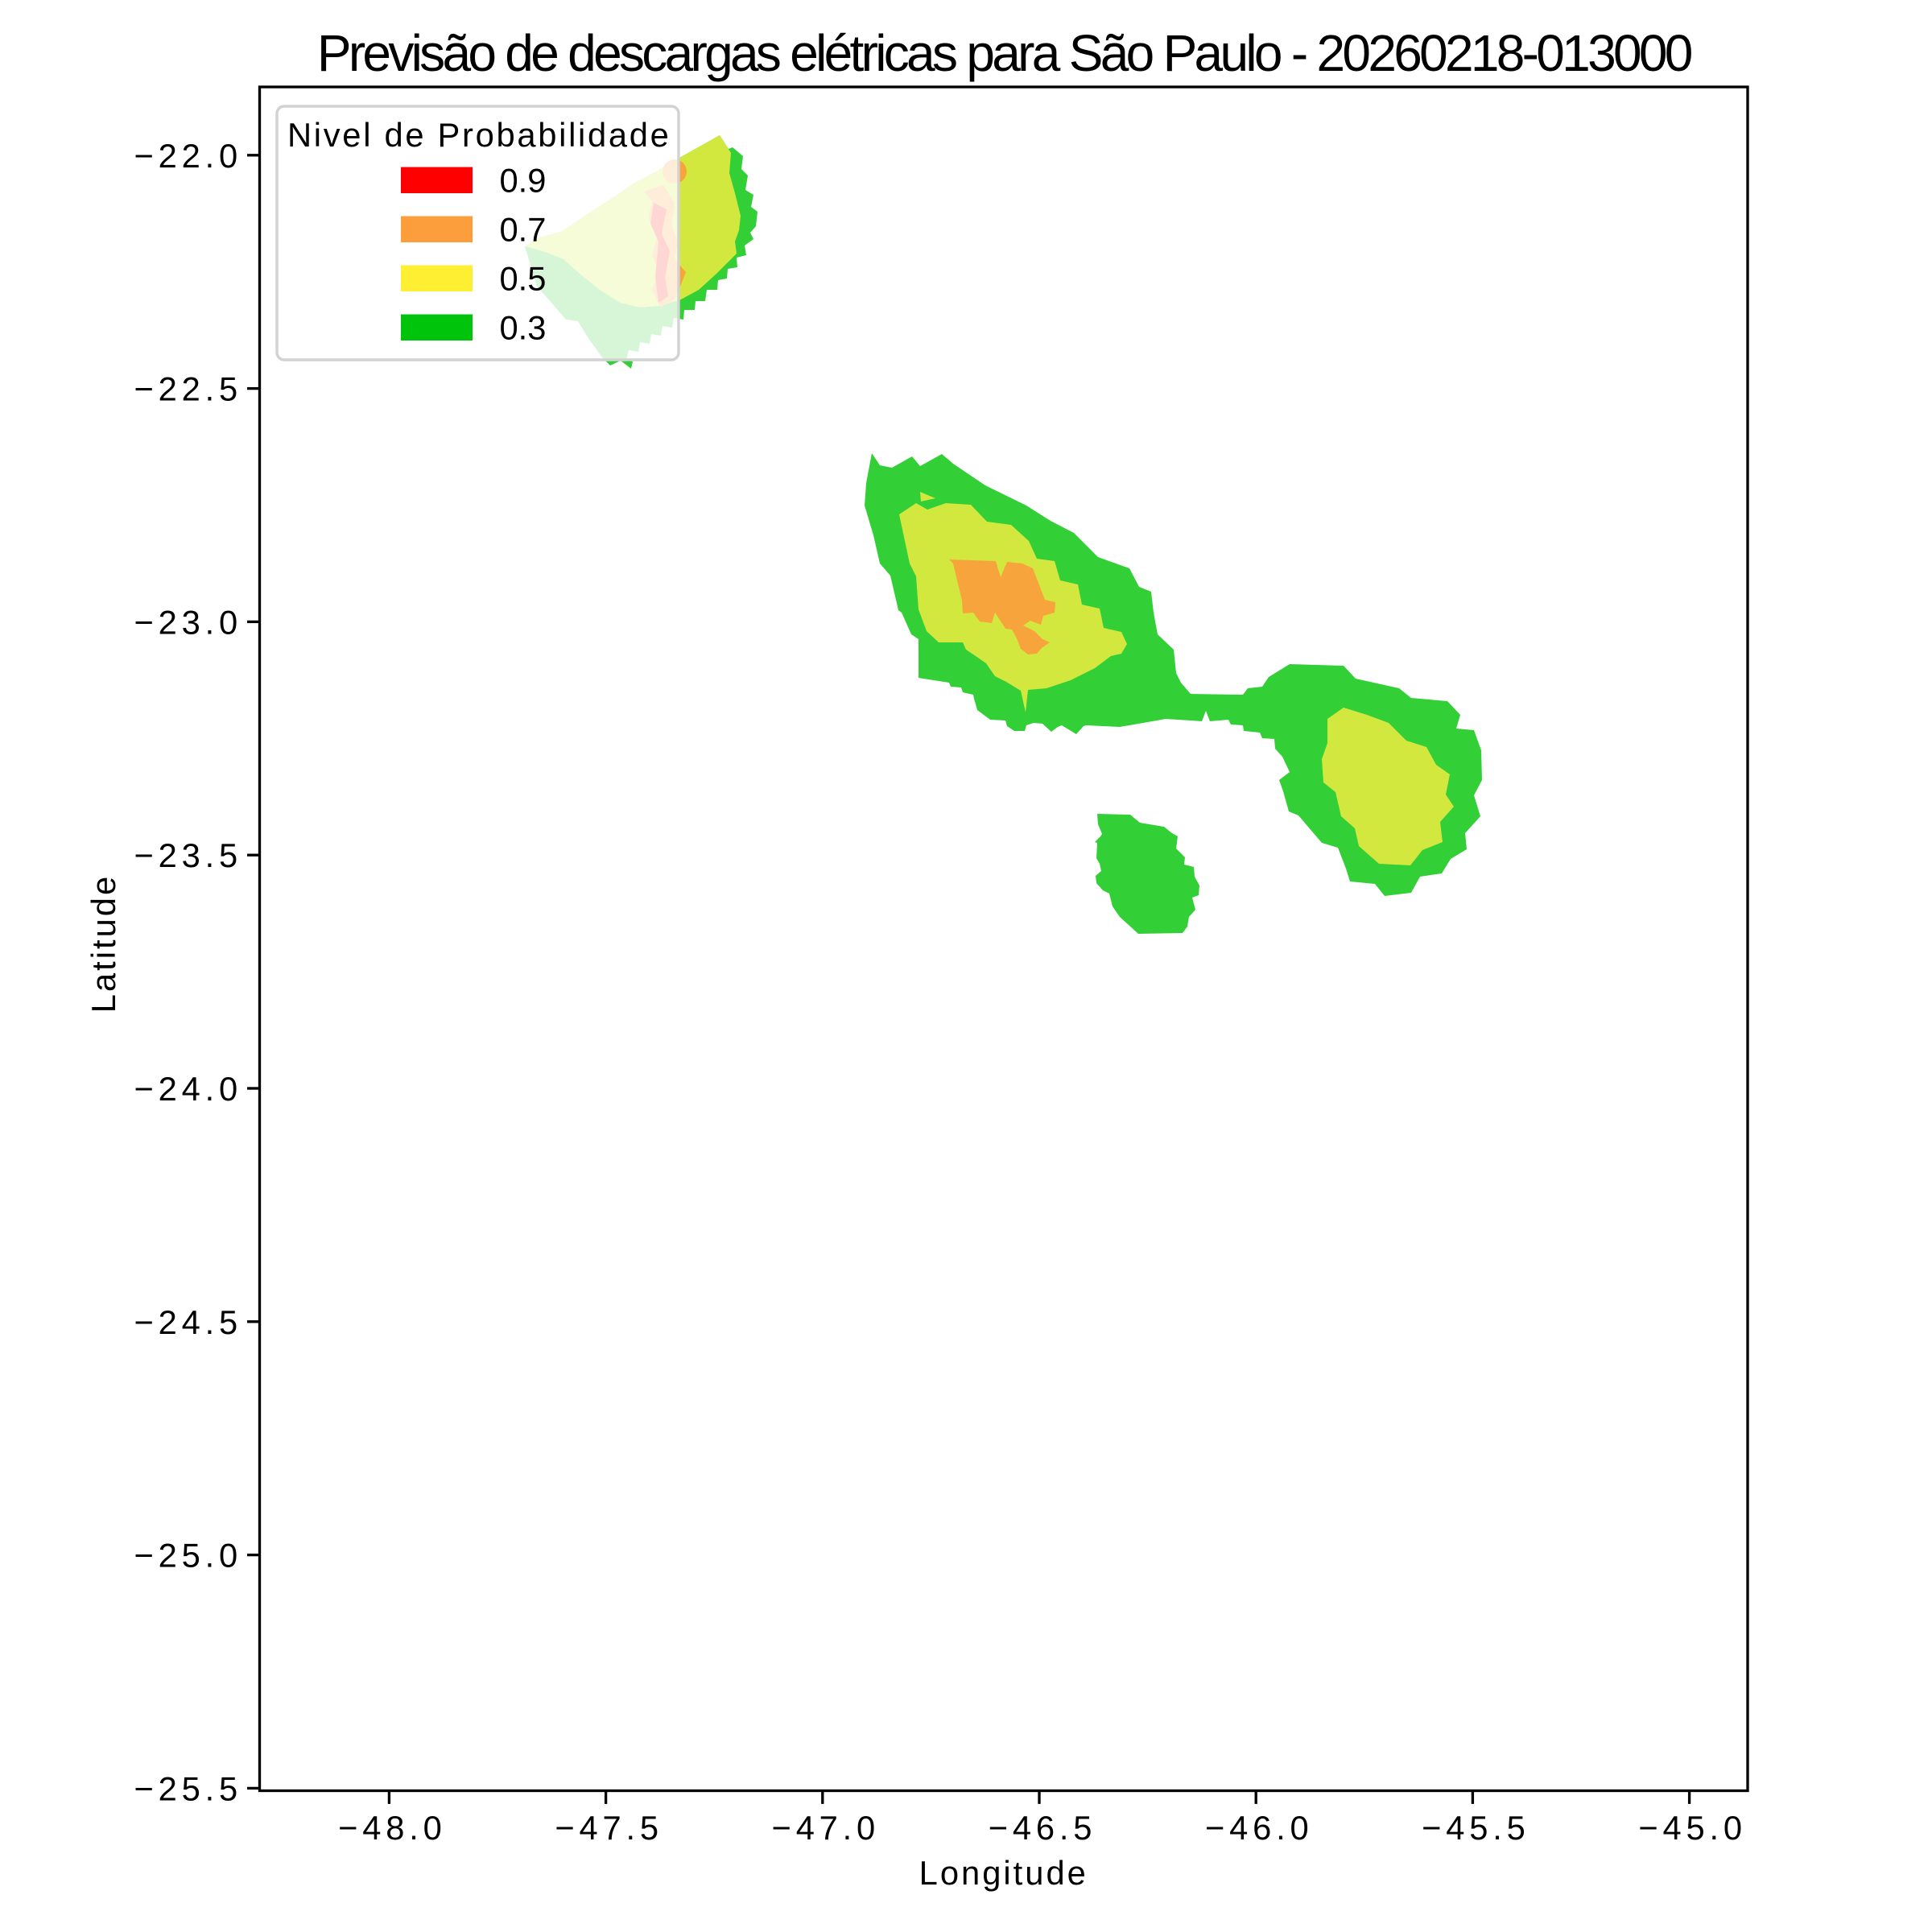  What do you see at coordinates (826, 1828) in the screenshot?
I see `svg-text: −47.0` at bounding box center [826, 1828].